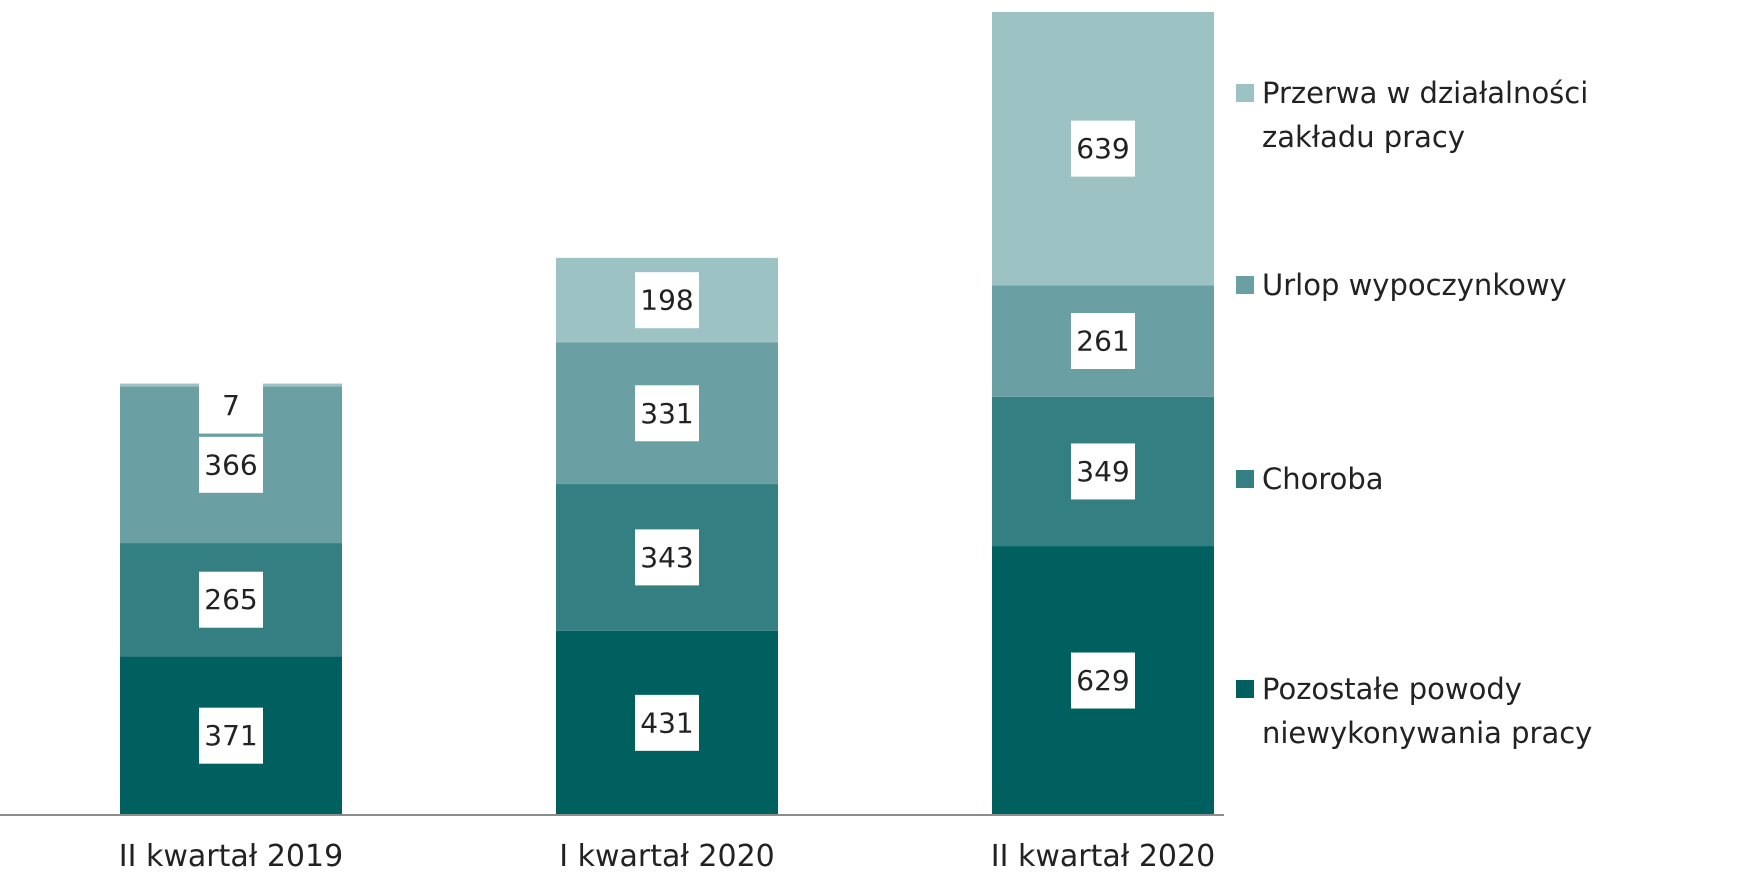 The image size is (1758, 878). I want to click on data-label: 261, so click(1103, 341).